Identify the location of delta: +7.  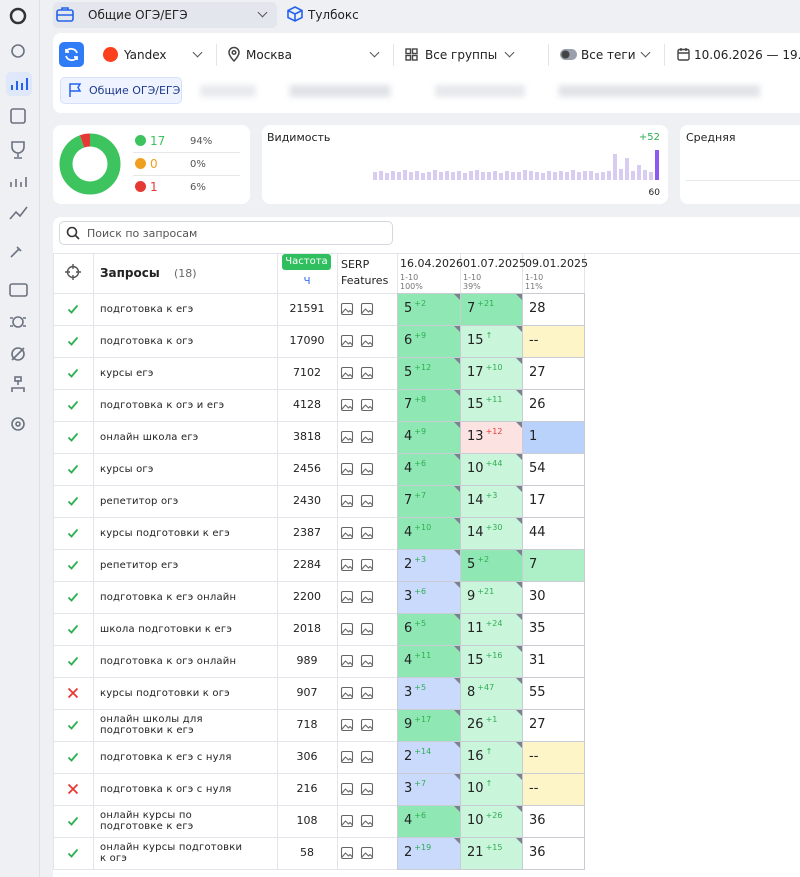
(420, 495).